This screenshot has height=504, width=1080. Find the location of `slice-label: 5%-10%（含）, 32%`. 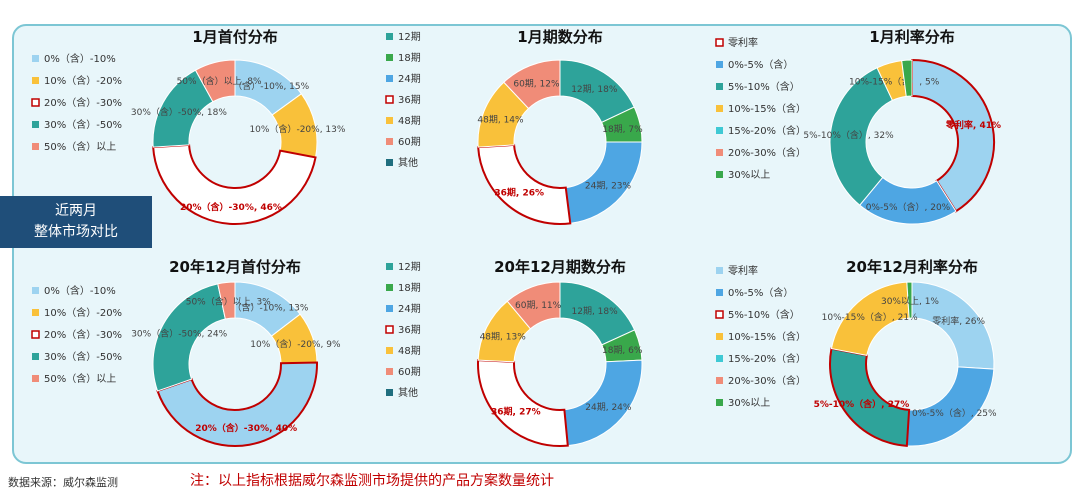

slice-label: 5%-10%（含）, 32% is located at coordinates (848, 135).